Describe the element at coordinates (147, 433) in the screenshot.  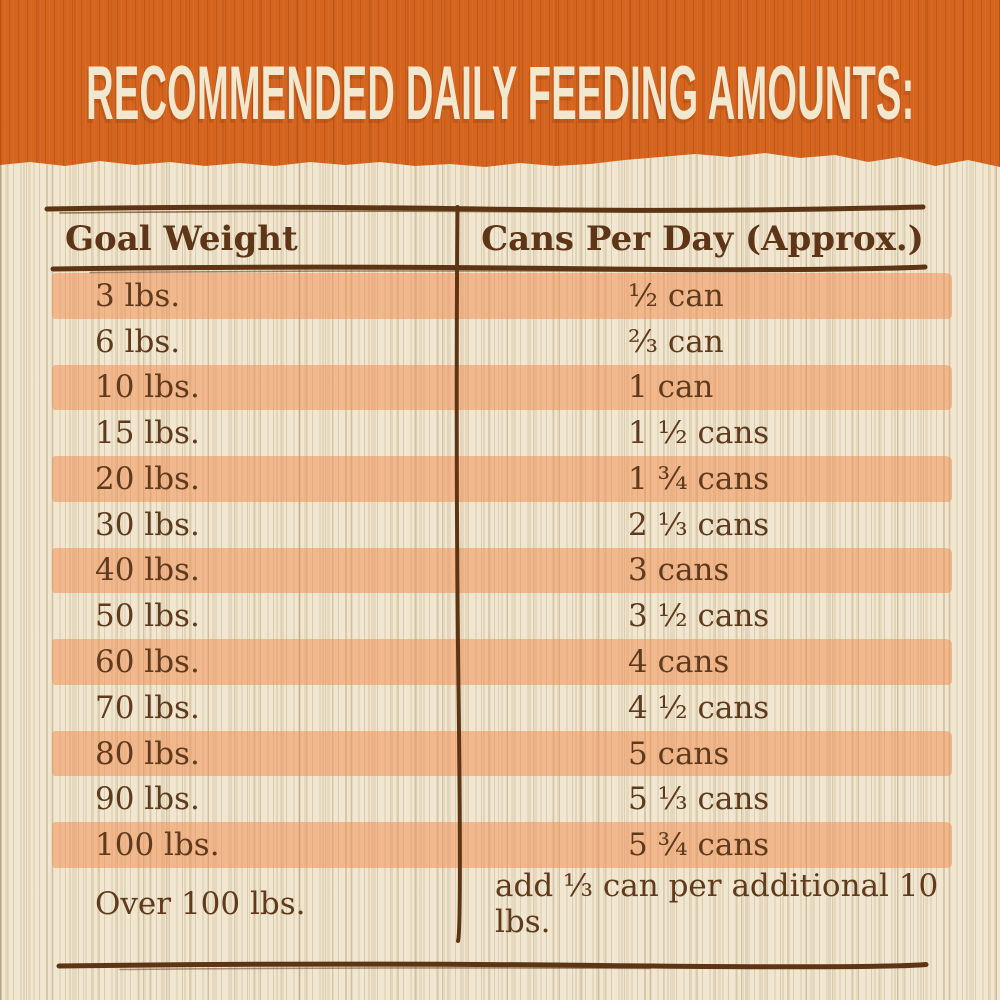
I see `goal-weight-cell: 15 lbs.` at that location.